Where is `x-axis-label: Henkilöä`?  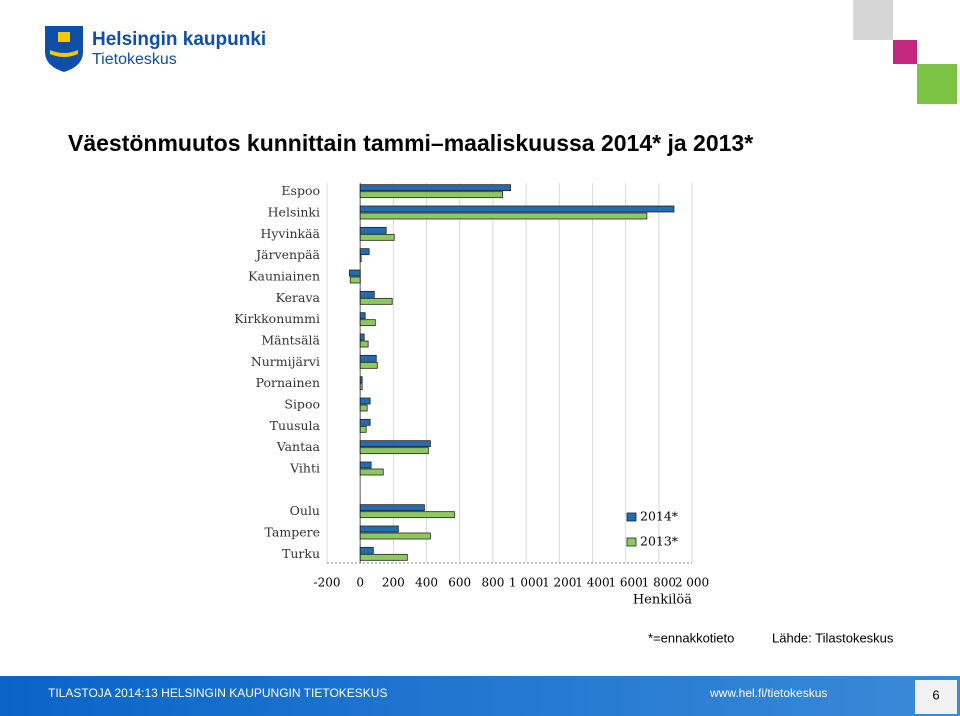 x-axis-label: Henkilöä is located at coordinates (662, 600).